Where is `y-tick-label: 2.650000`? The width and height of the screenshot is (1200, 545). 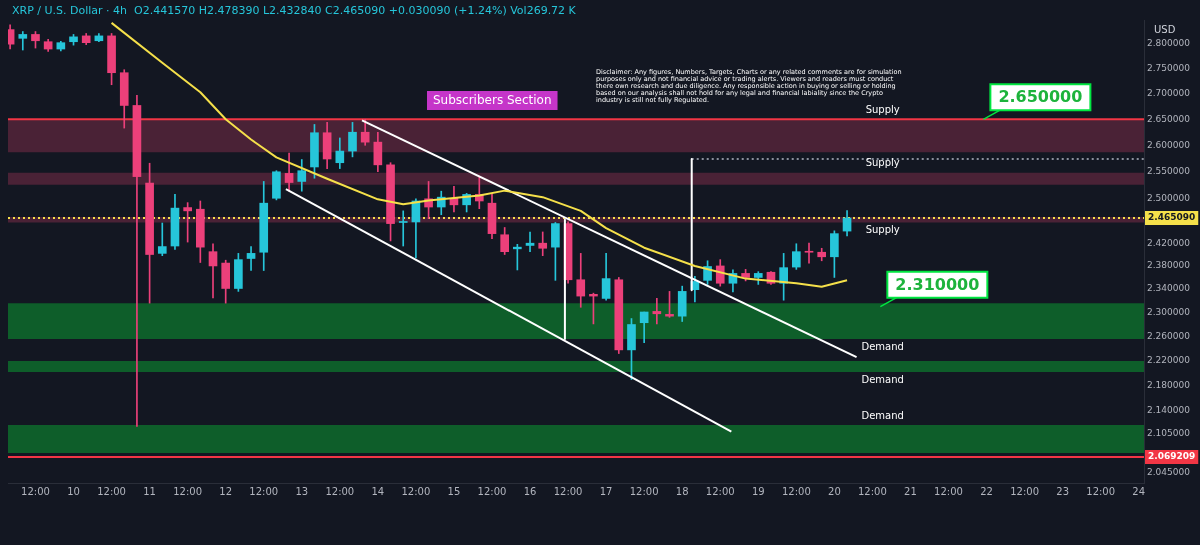 y-tick-label: 2.650000 is located at coordinates (1169, 118).